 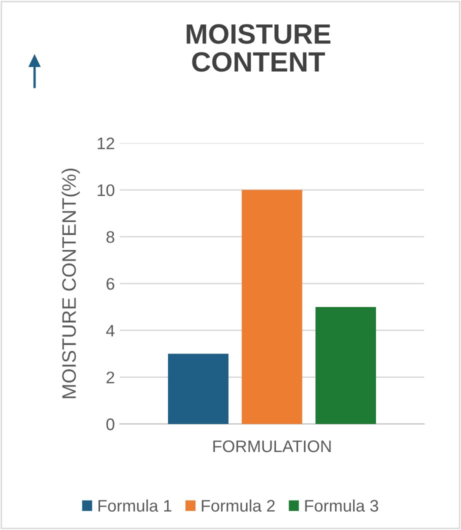 I want to click on y-tick-label: 0, so click(x=110, y=424).